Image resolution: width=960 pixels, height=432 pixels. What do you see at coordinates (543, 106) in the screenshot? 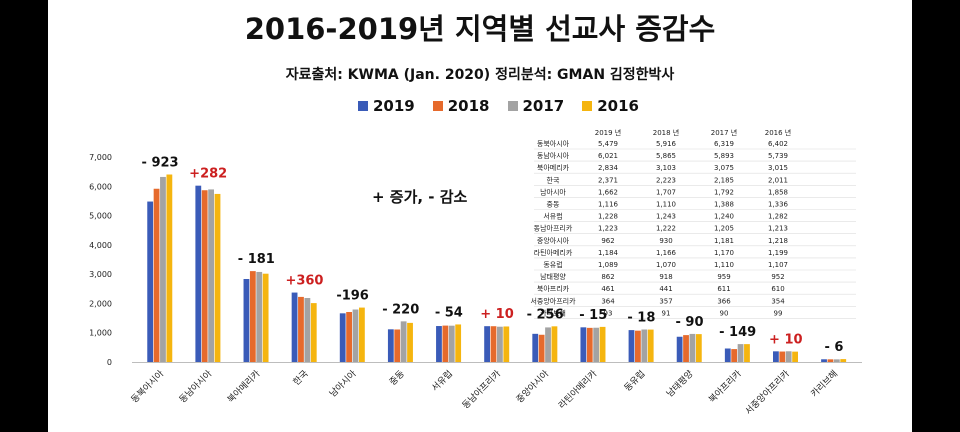
I see `legend-label-2017: 2017` at bounding box center [543, 106].